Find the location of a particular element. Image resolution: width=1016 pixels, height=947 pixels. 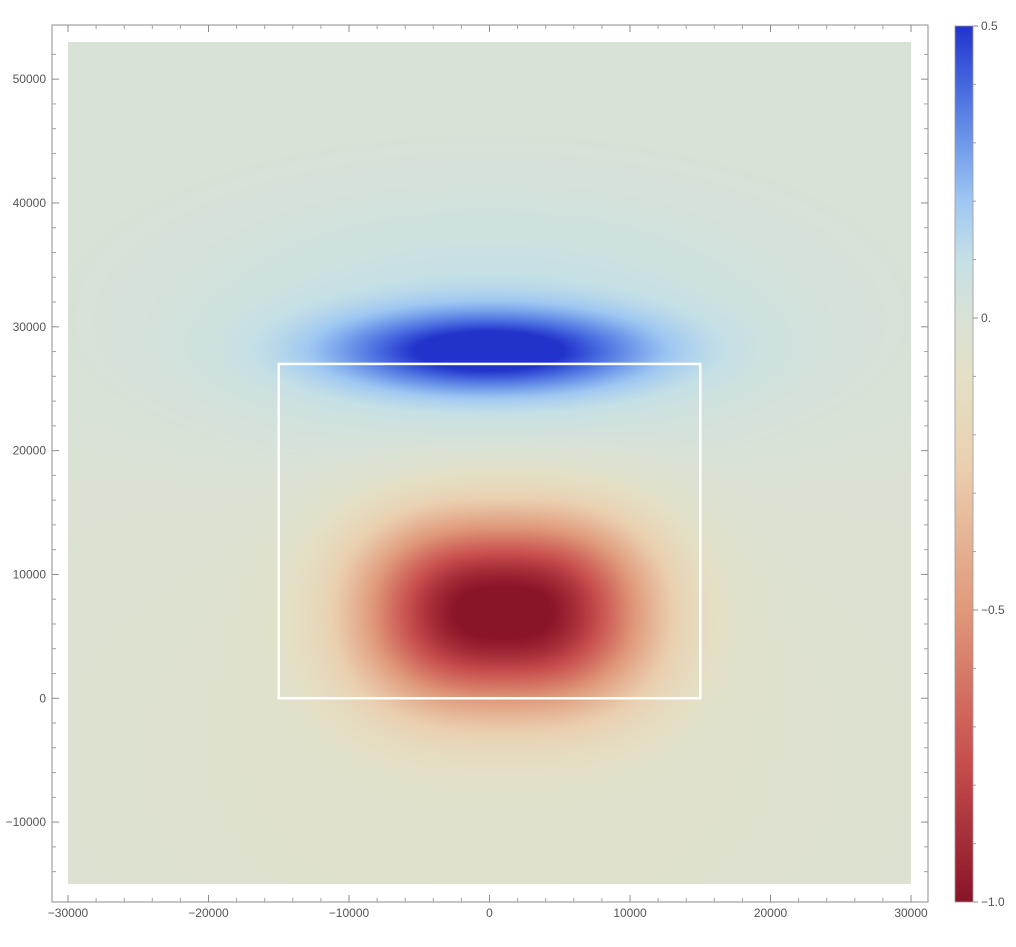

source-rectangle is located at coordinates (489, 531).